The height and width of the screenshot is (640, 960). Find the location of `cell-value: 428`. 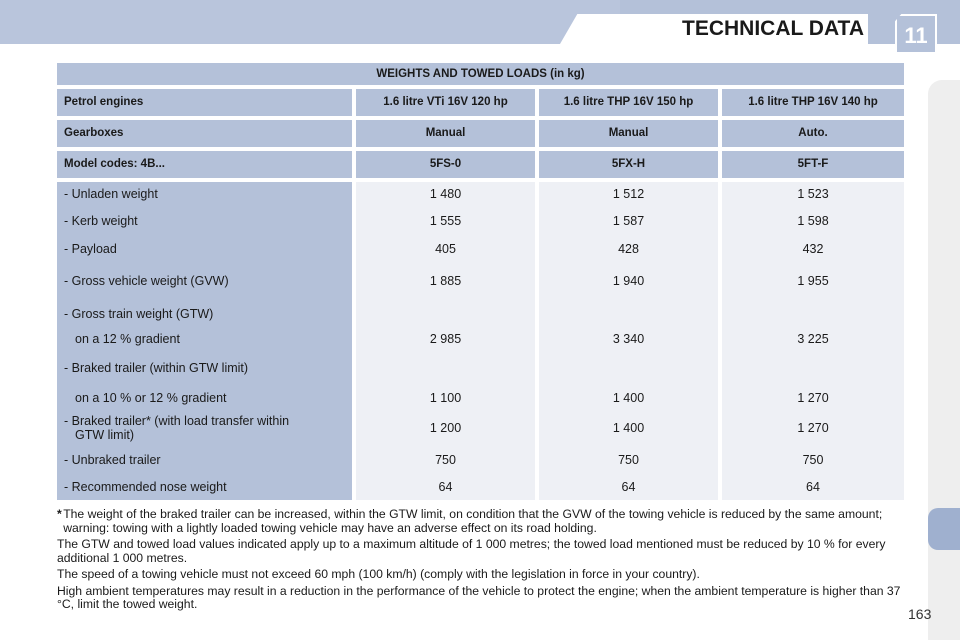

cell-value: 428 is located at coordinates (628, 249).